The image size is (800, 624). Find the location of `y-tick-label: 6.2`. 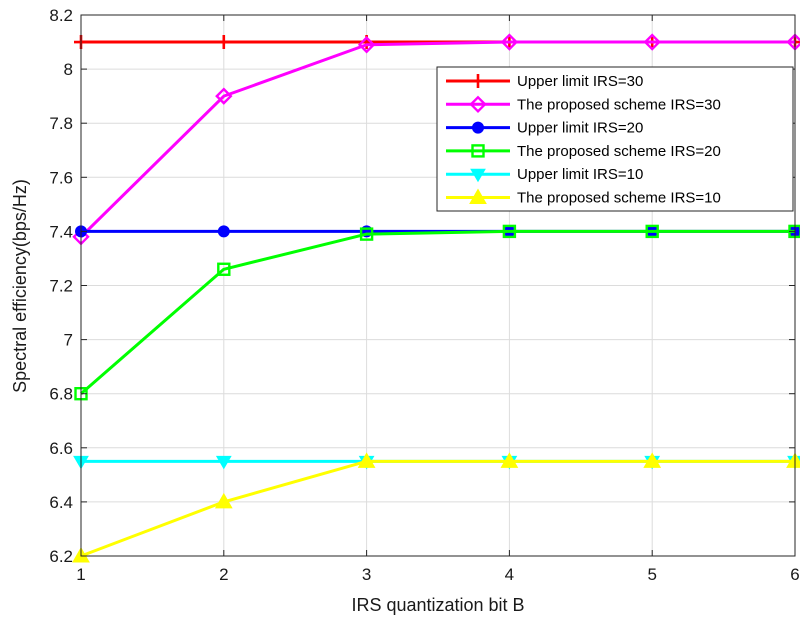

y-tick-label: 6.2 is located at coordinates (61, 556).